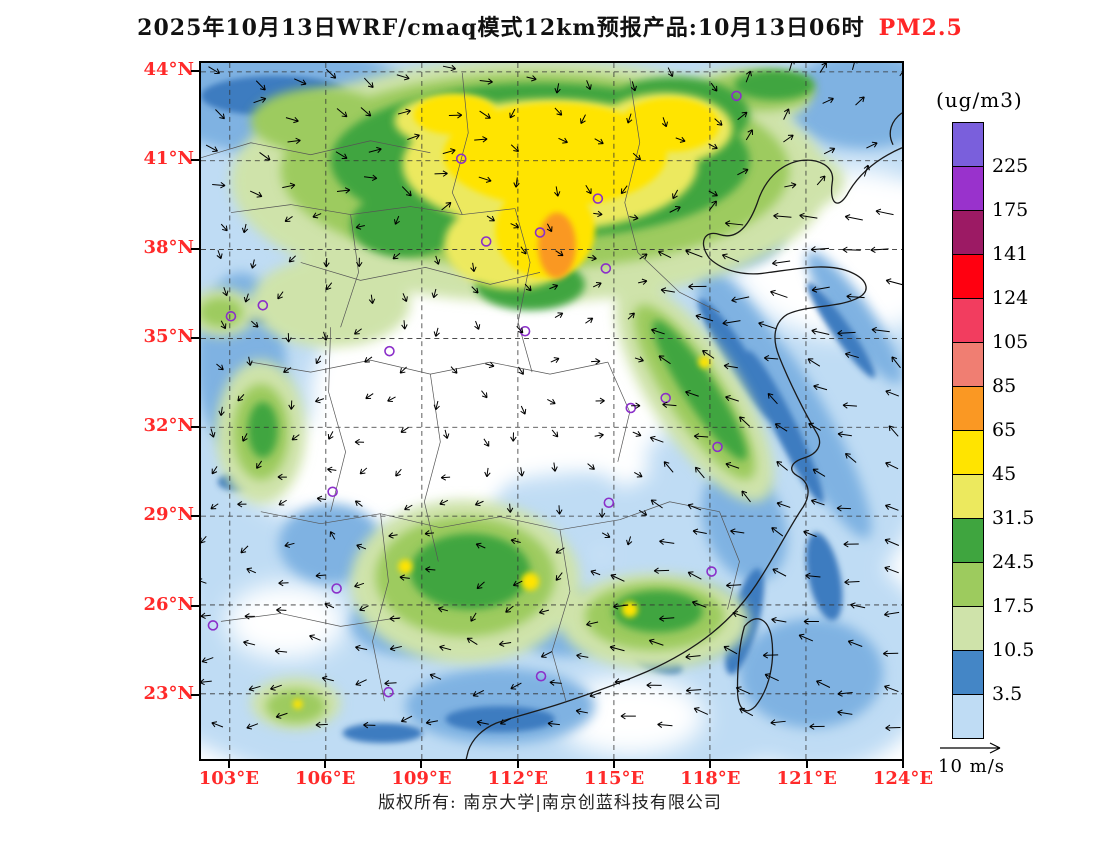  Describe the element at coordinates (1010, 254) in the screenshot. I see `legend-tick-label: 141` at that location.